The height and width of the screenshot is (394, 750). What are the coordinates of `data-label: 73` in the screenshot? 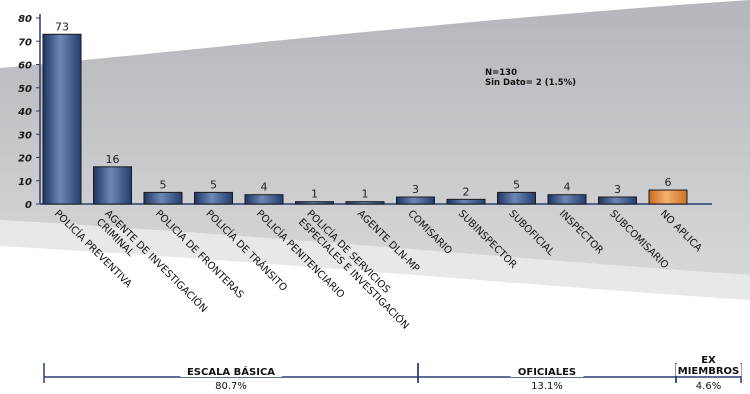 It's located at (62, 26).